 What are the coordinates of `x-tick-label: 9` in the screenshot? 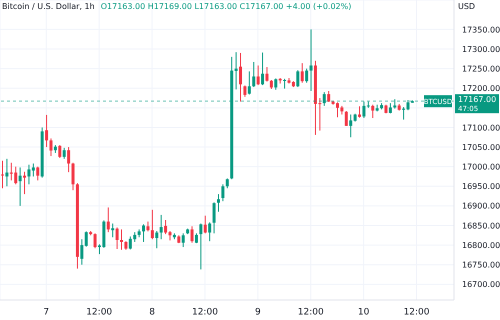 It's located at (257, 312).